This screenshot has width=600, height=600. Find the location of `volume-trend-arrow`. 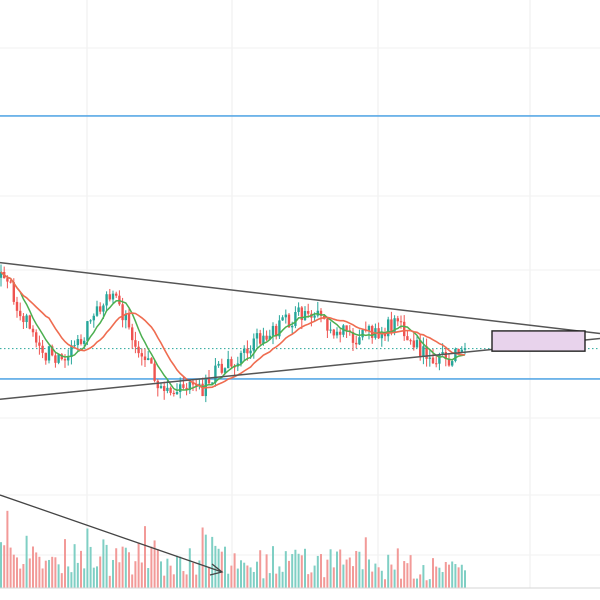

volume-trend-arrow is located at coordinates (112, 535).